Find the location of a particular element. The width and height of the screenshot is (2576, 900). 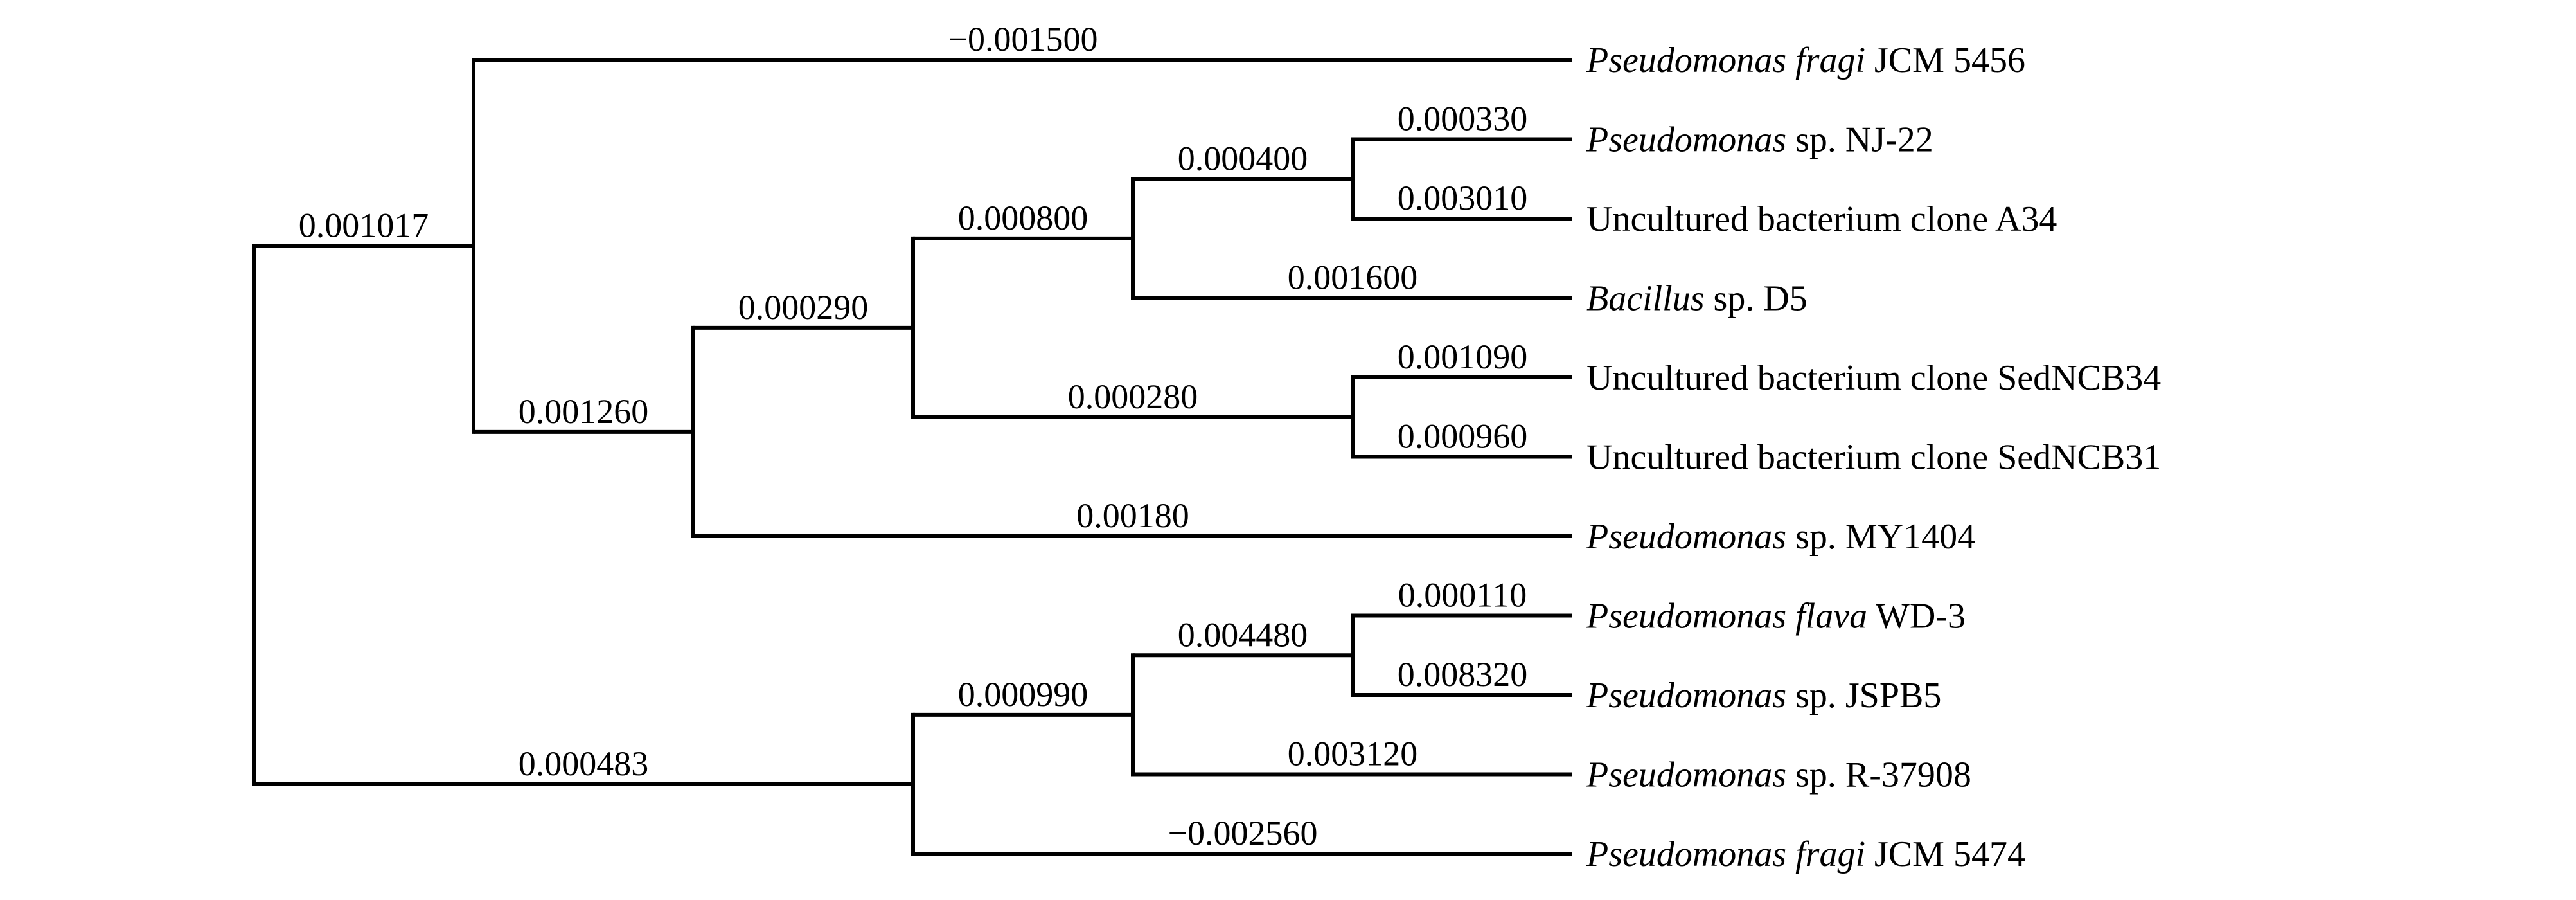

taxon-name-roman-part: Uncultured bacterium clone A34 is located at coordinates (1822, 219).